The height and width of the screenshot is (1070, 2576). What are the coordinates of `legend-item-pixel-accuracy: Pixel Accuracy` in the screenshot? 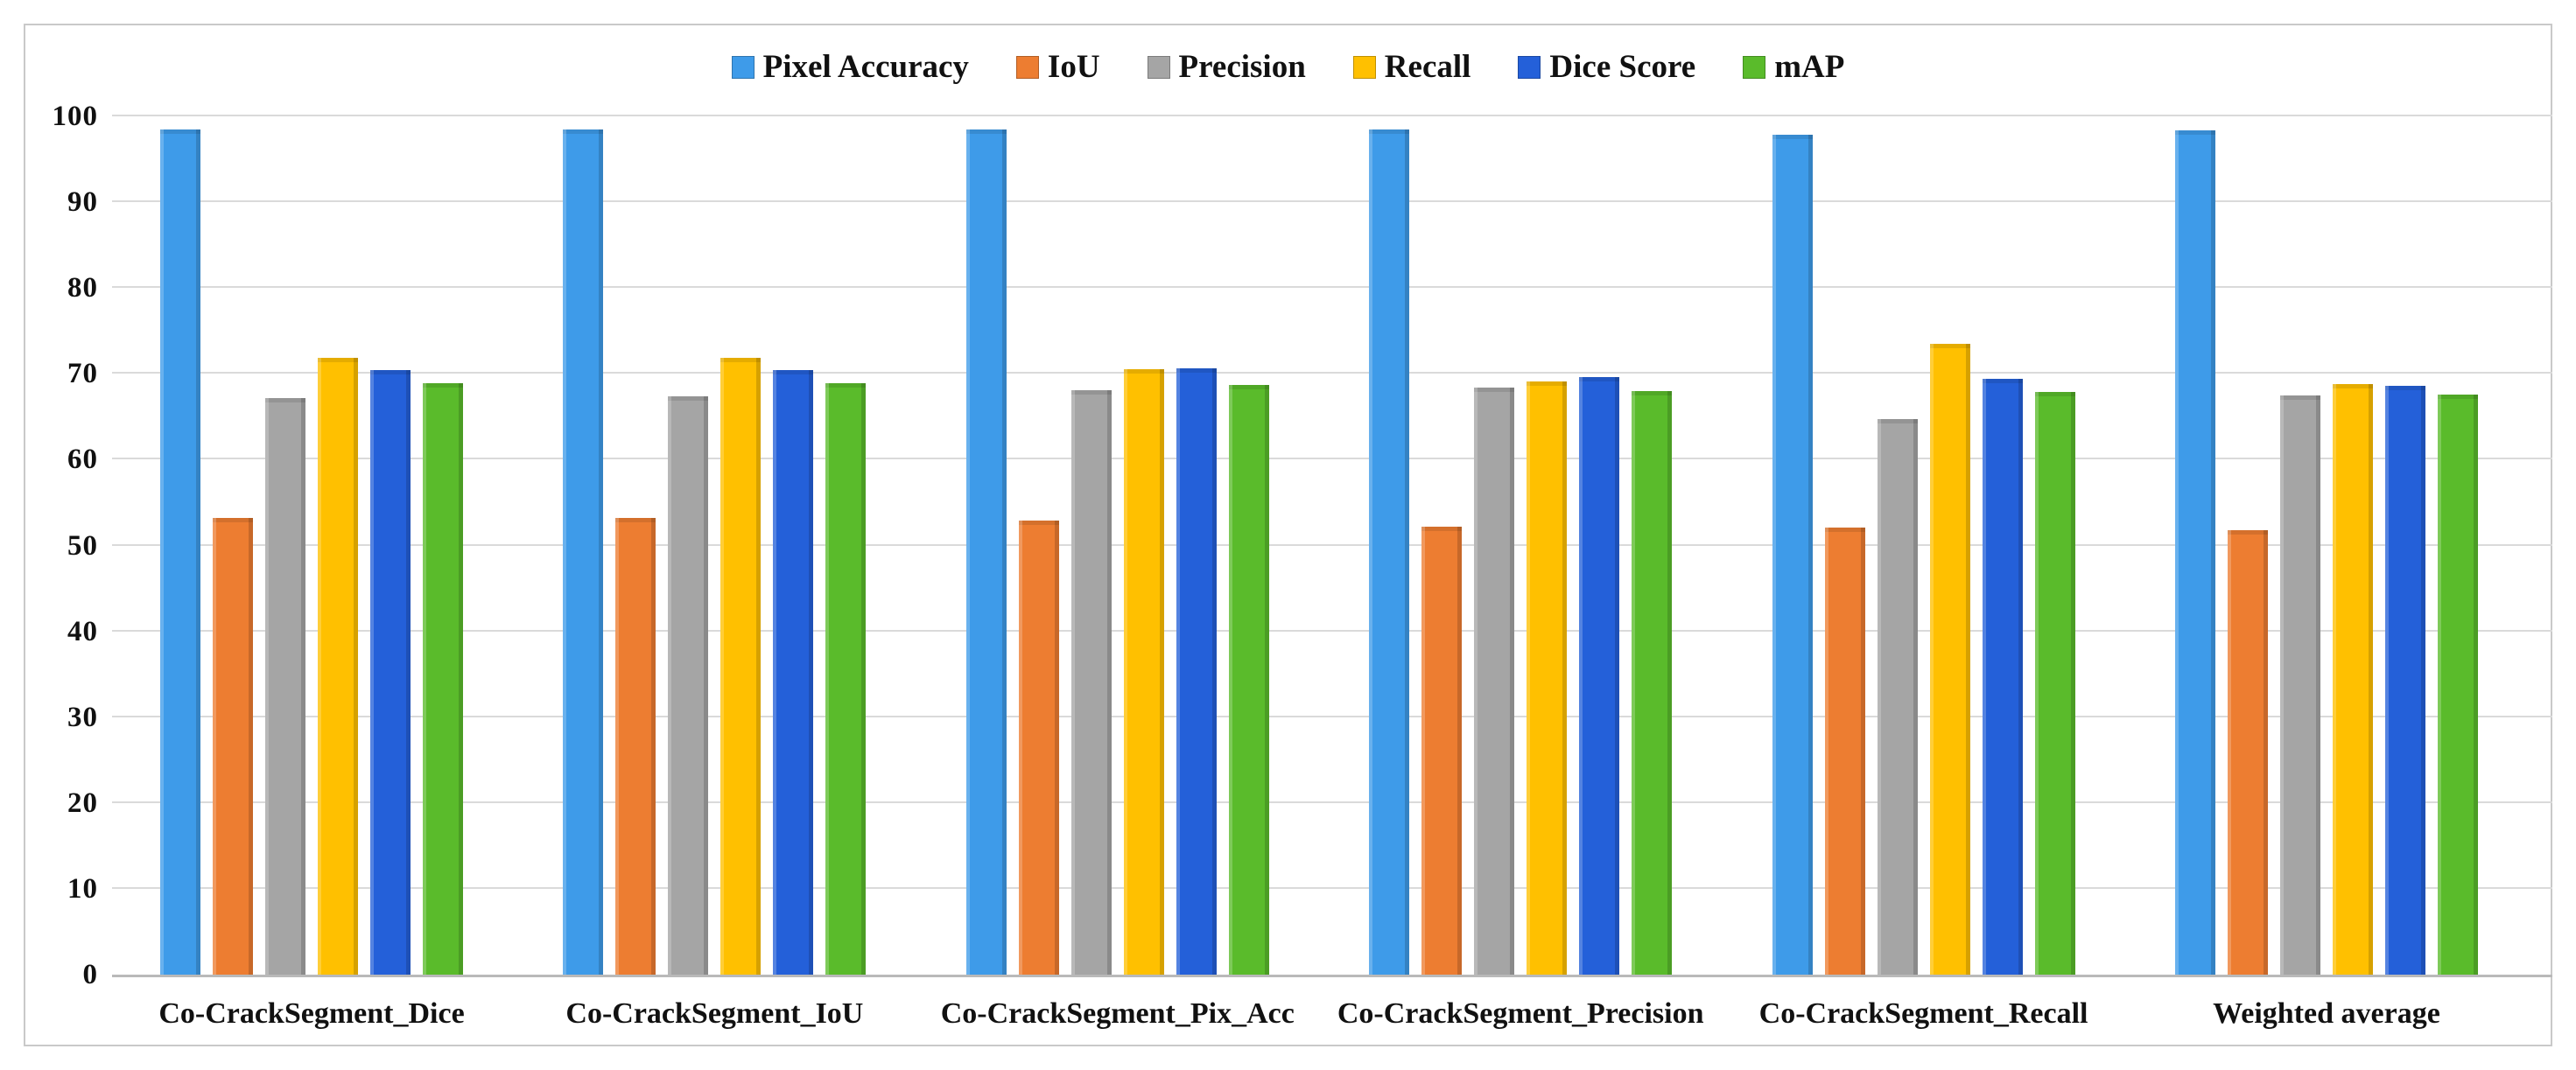 It's located at (850, 67).